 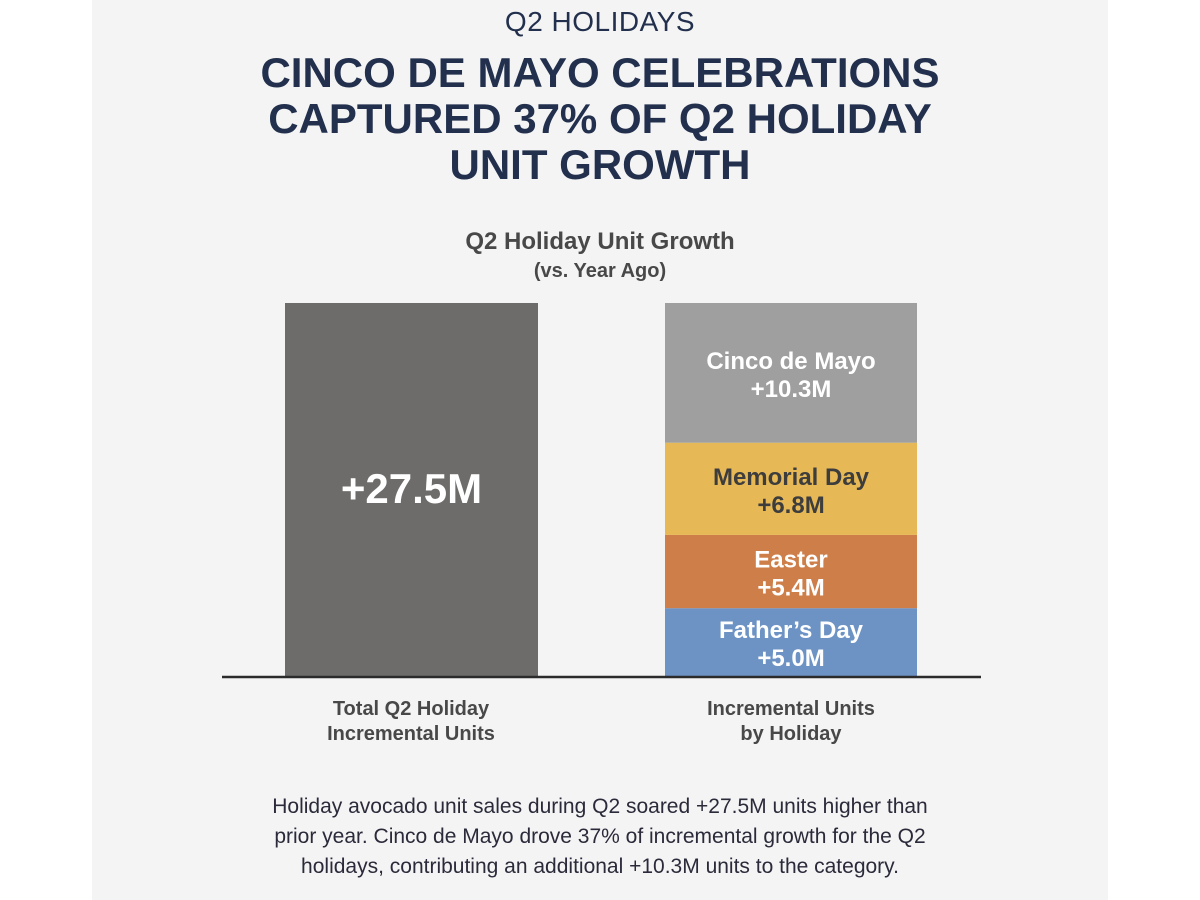 I want to click on x-axis-label-total: Total Q2 Holiday Incremental Units, so click(x=411, y=722).